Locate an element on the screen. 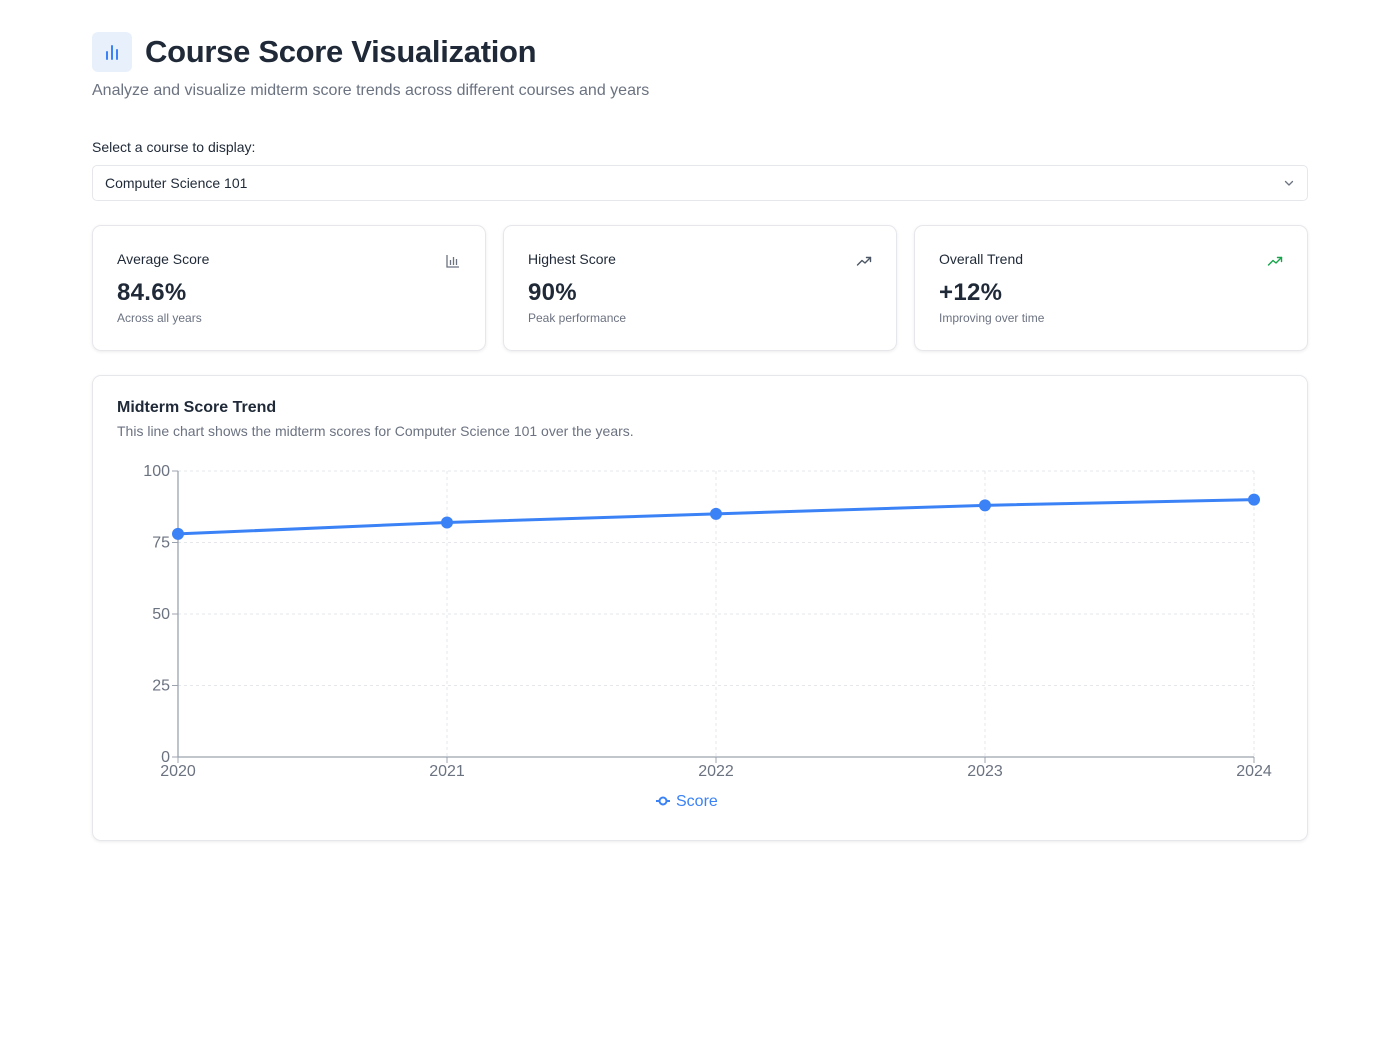 This screenshot has width=1400, height=1050. y-tick-label: 0 is located at coordinates (165, 757).